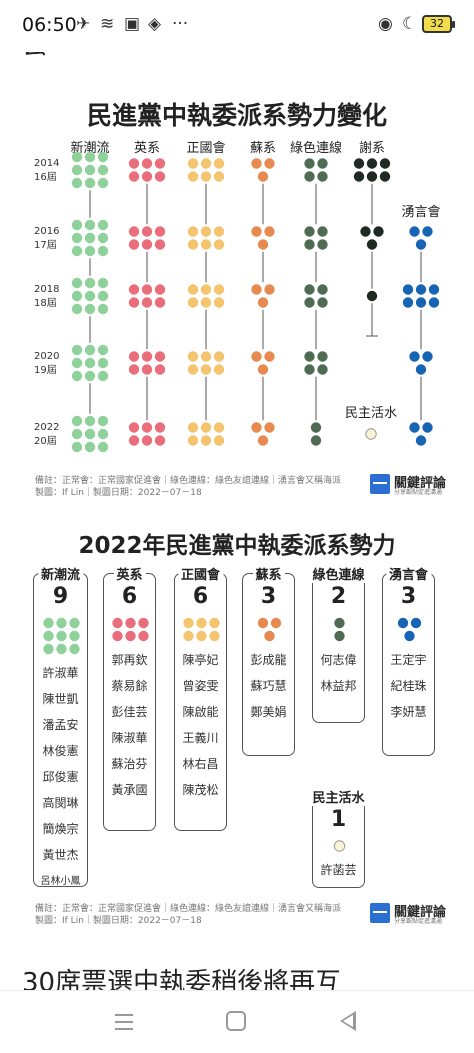 This screenshot has width=474, height=1053. What do you see at coordinates (348, 1021) in the screenshot?
I see `back-button` at bounding box center [348, 1021].